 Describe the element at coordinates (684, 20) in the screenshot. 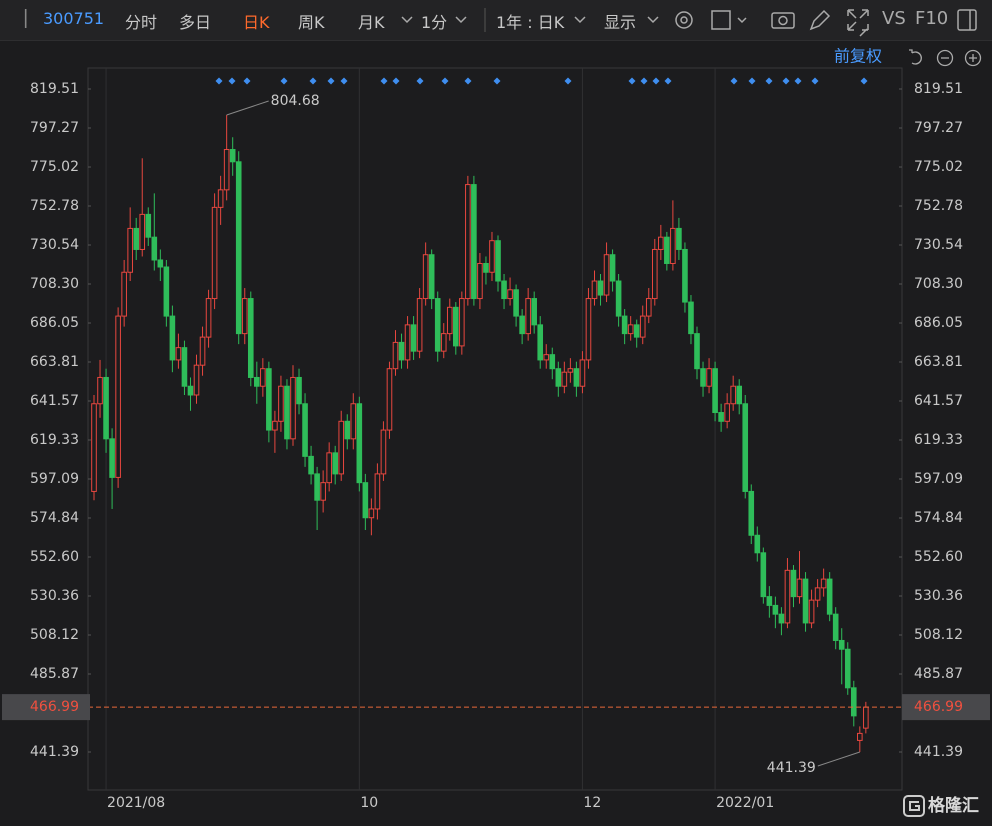

I see `settings-icon` at that location.